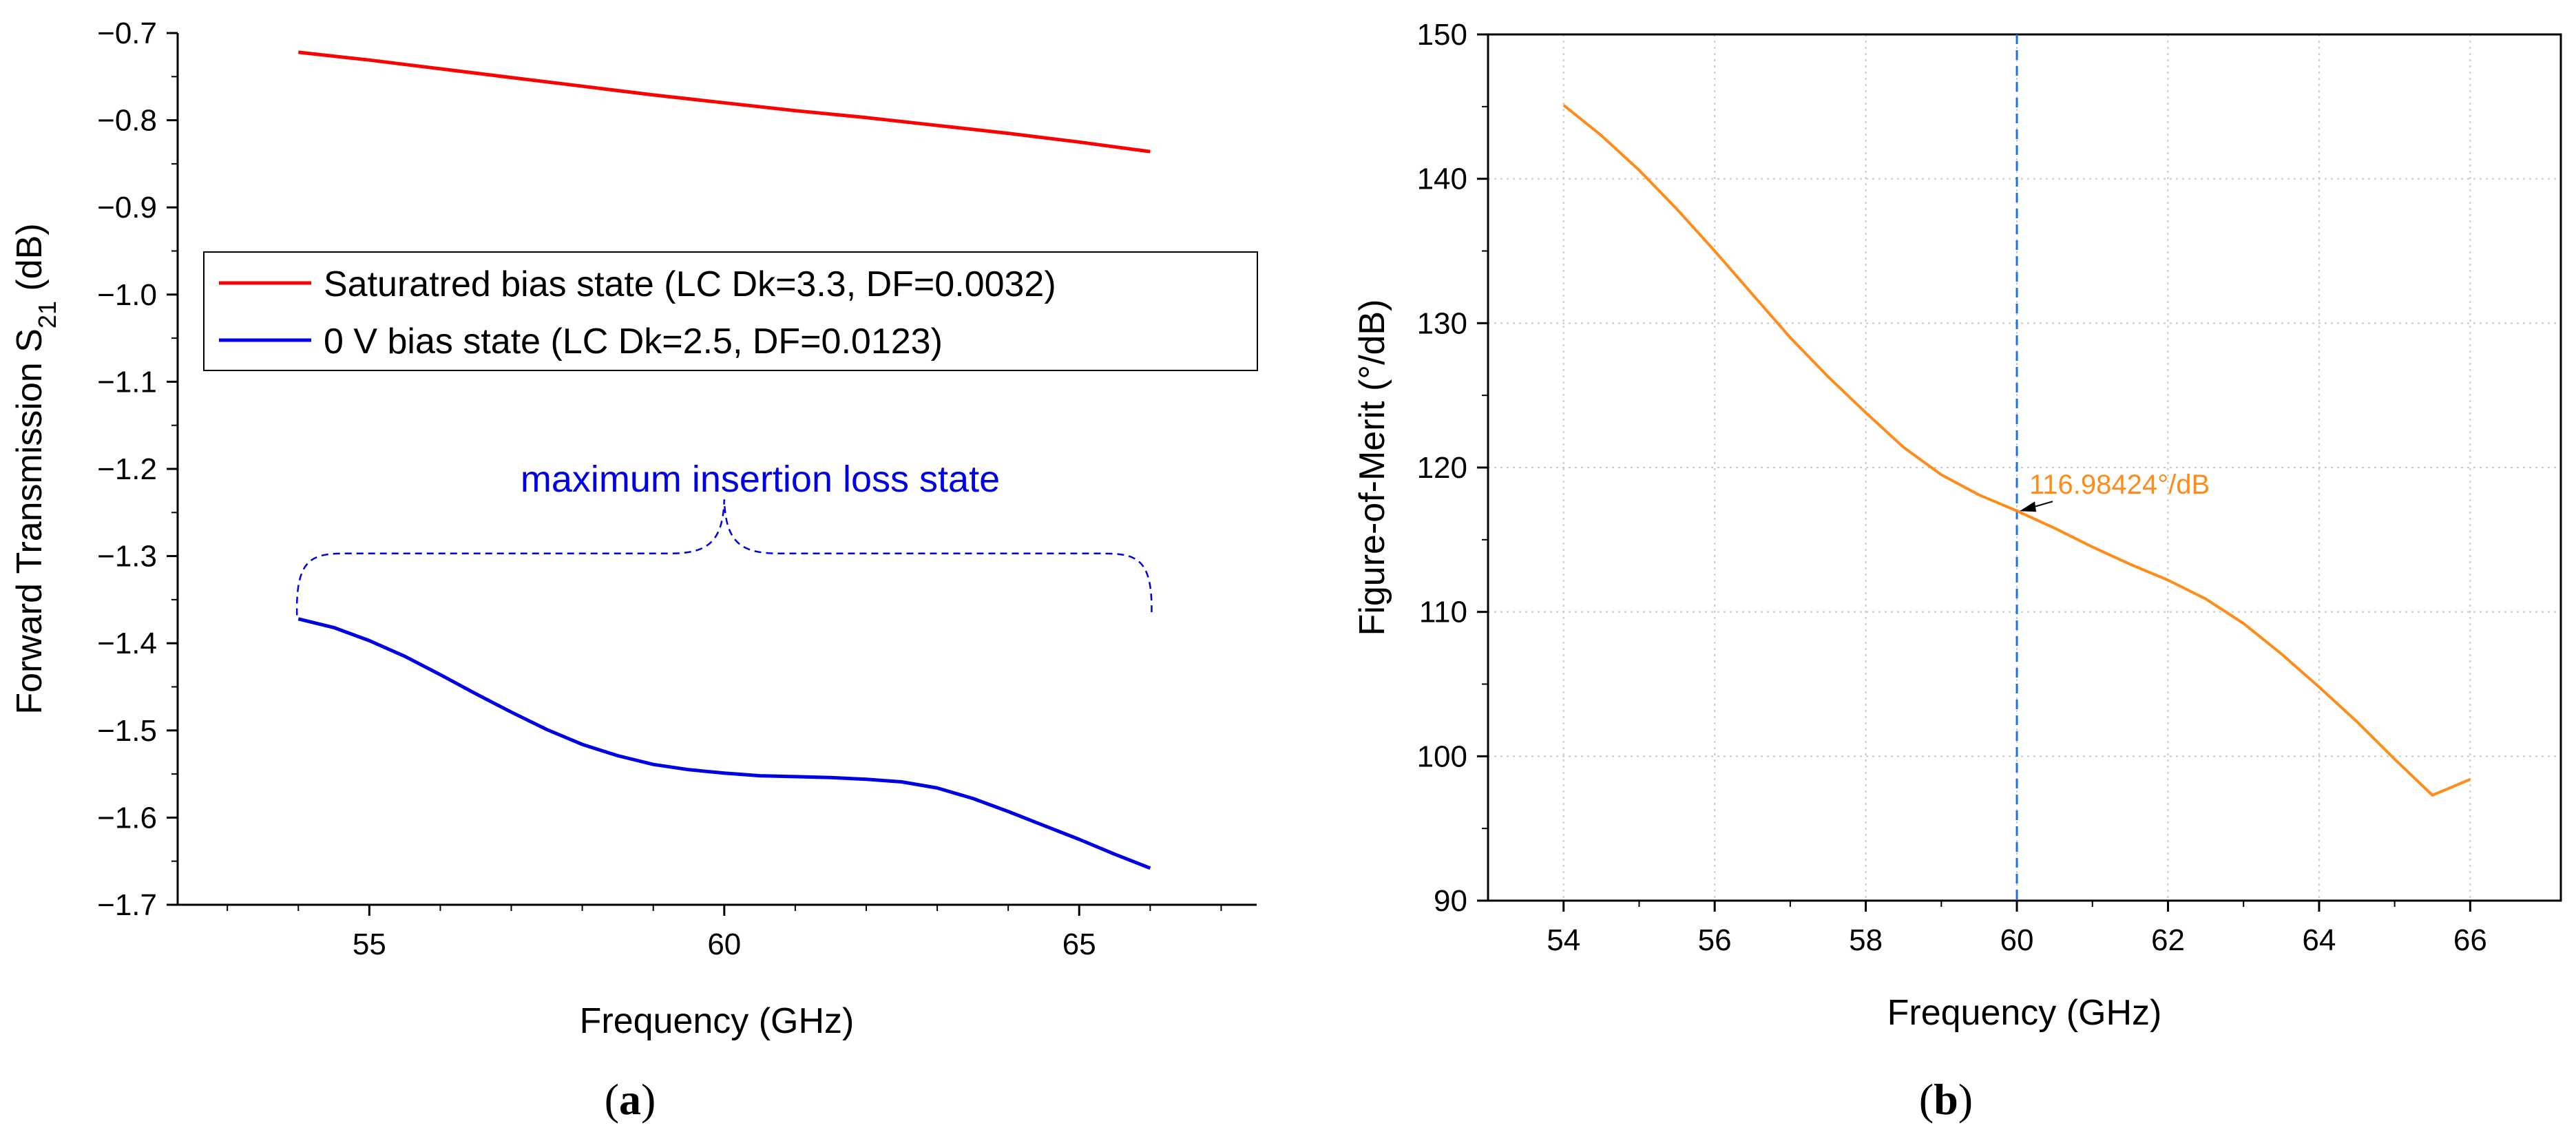 This screenshot has height=1132, width=2576. Describe the element at coordinates (2168, 940) in the screenshot. I see `chart-b-x-tick-label: 62` at that location.